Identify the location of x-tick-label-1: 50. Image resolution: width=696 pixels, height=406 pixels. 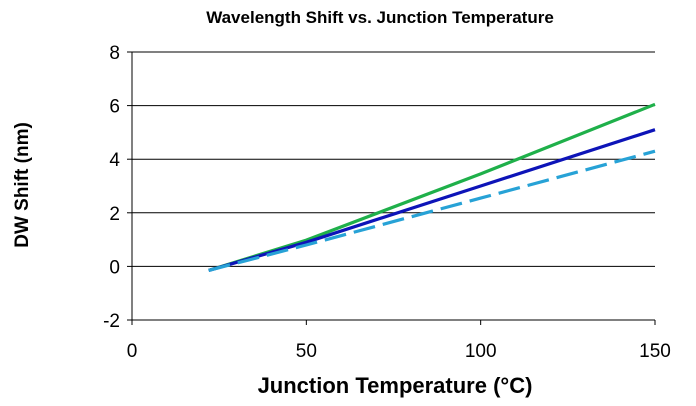
(306, 351).